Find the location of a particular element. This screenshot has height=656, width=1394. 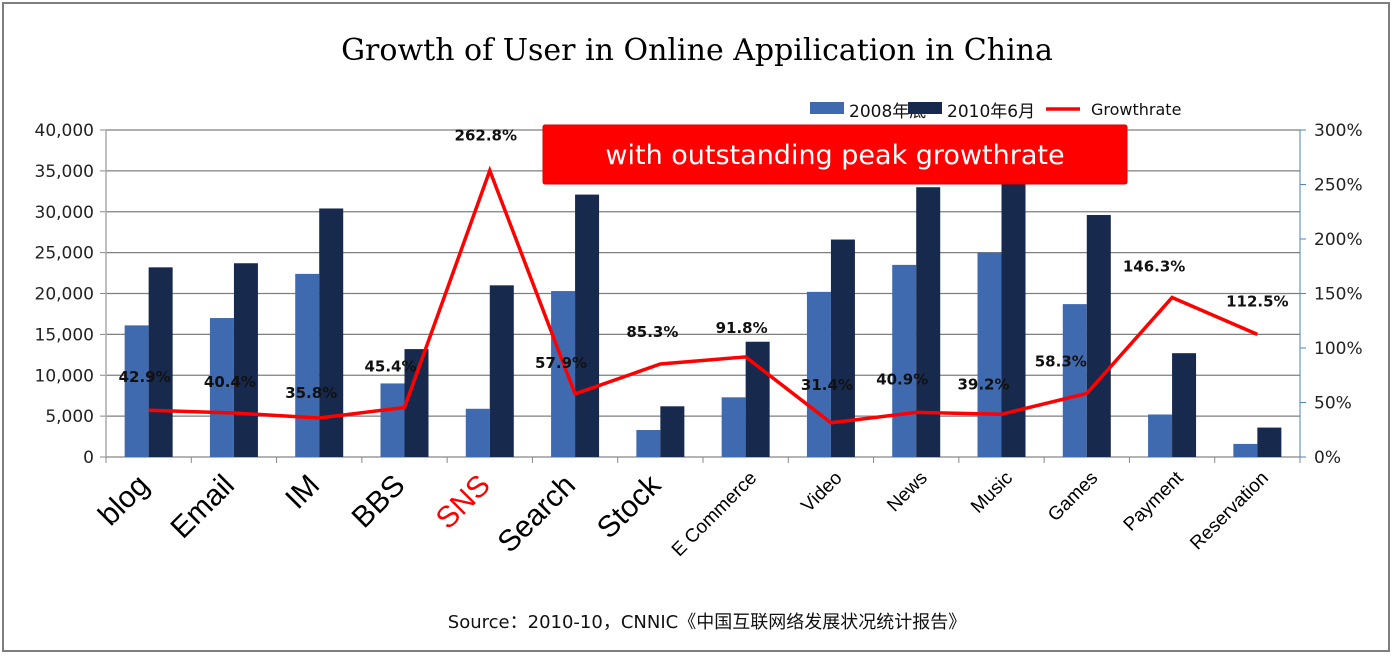

growthrate-data-label: 42.9% is located at coordinates (145, 377).